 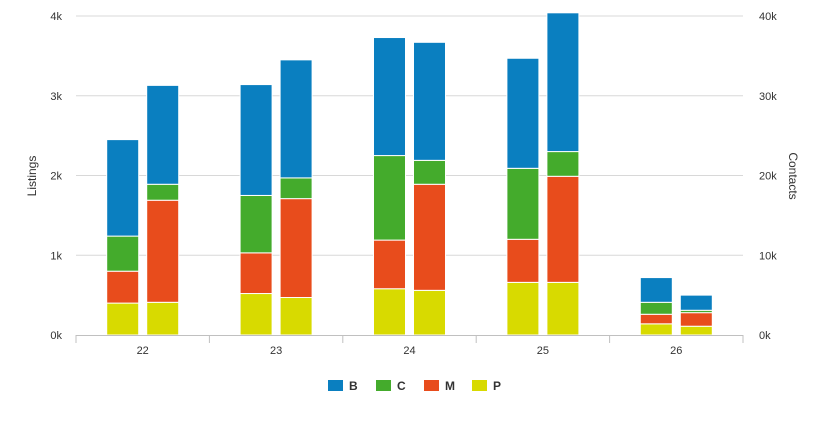 What do you see at coordinates (450, 386) in the screenshot?
I see `legend-label-m: M` at bounding box center [450, 386].